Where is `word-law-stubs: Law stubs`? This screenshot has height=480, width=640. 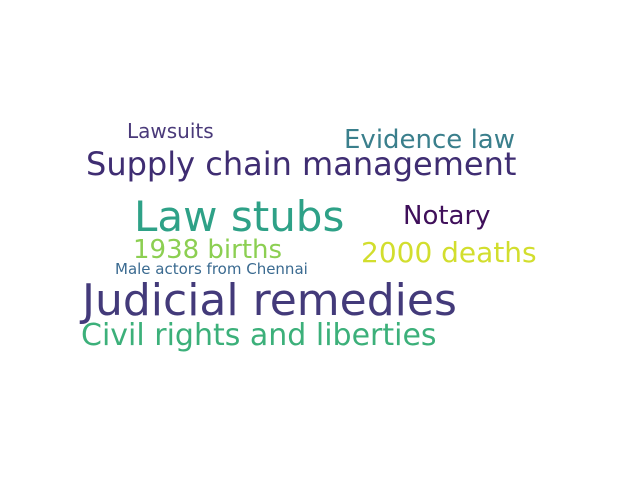
word-law-stubs: Law stubs is located at coordinates (239, 216).